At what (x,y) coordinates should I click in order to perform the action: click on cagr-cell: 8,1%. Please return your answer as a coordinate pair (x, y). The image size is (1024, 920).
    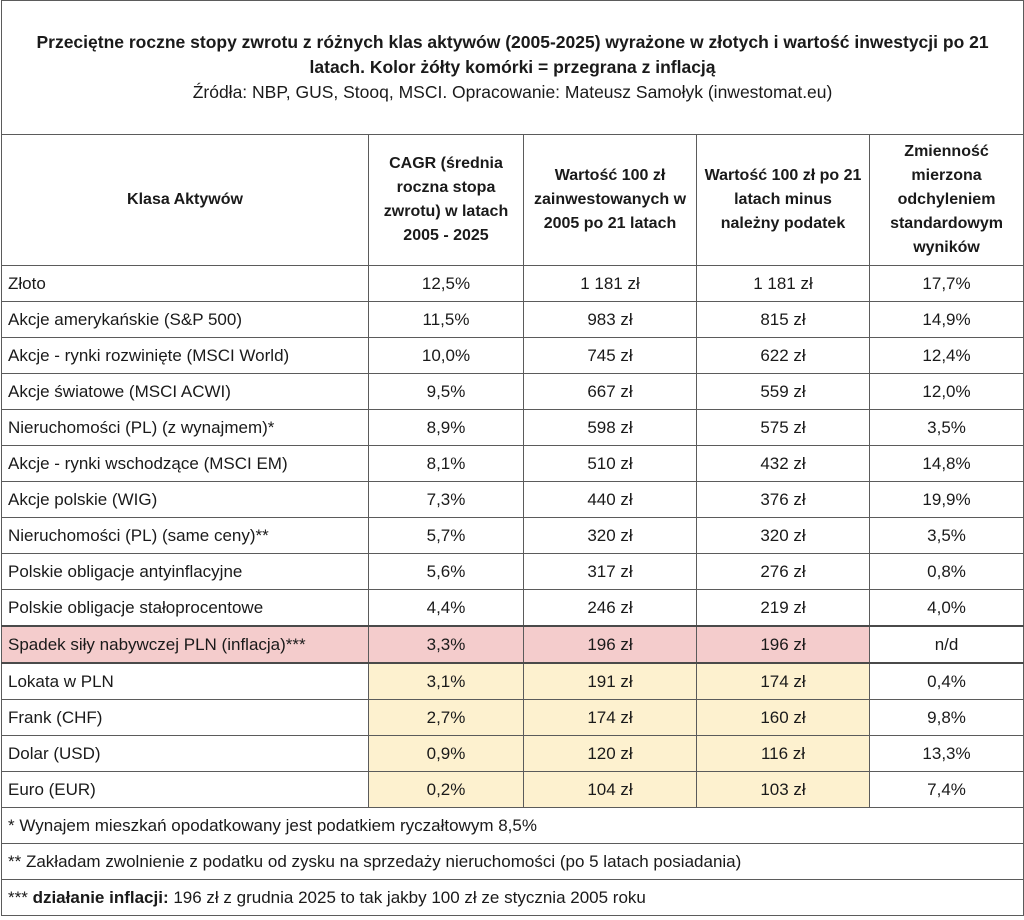
    Looking at the image, I should click on (446, 463).